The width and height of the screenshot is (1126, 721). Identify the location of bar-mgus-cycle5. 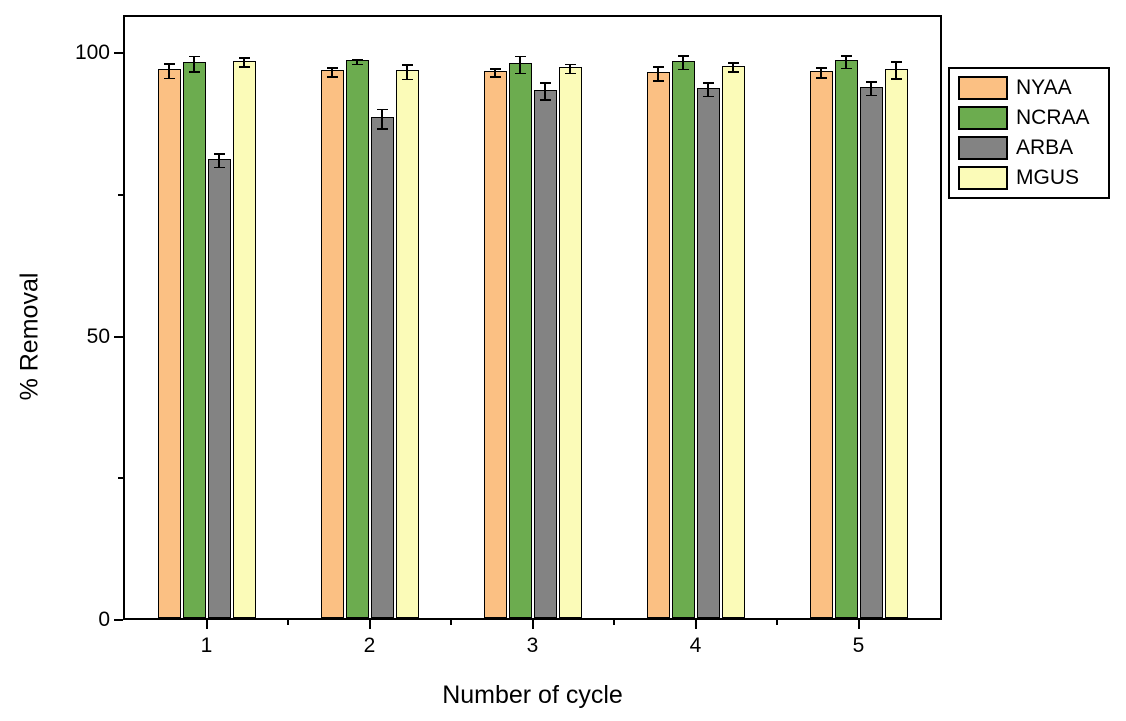
(896, 343).